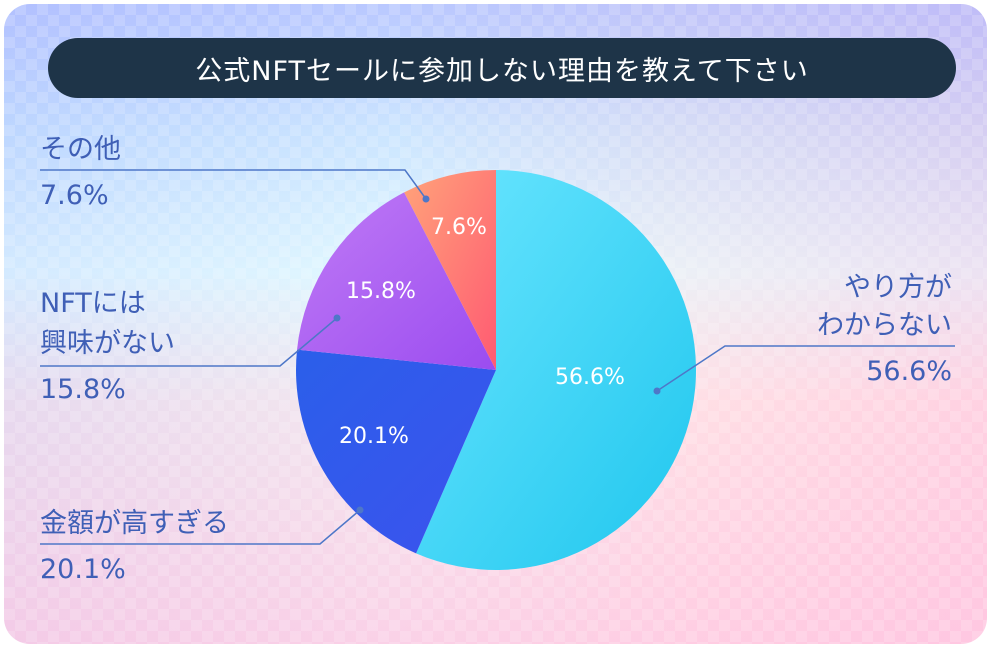 This screenshot has width=993, height=650. What do you see at coordinates (189, 342) in the screenshot?
I see `leader-line-nft` at bounding box center [189, 342].